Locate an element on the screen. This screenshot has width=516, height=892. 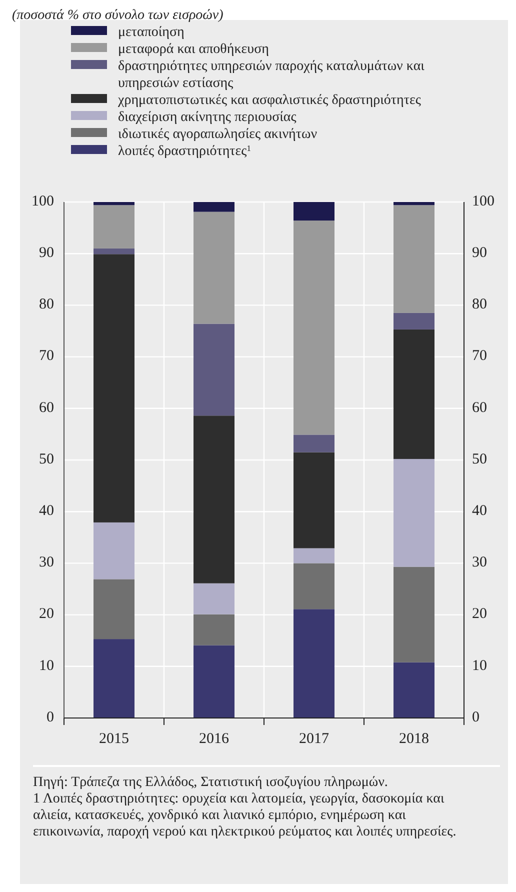
y-tick-label: 60 is located at coordinates (46, 408).